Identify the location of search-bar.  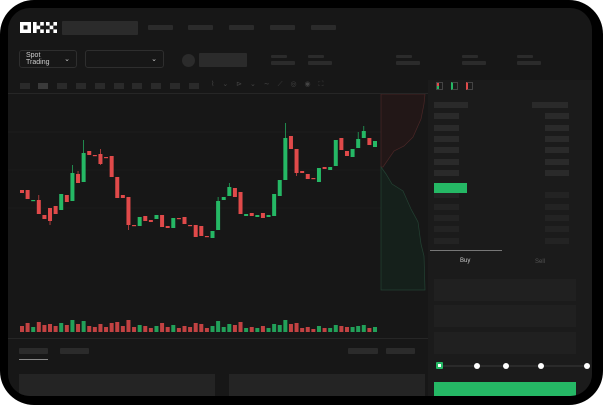
(100, 28).